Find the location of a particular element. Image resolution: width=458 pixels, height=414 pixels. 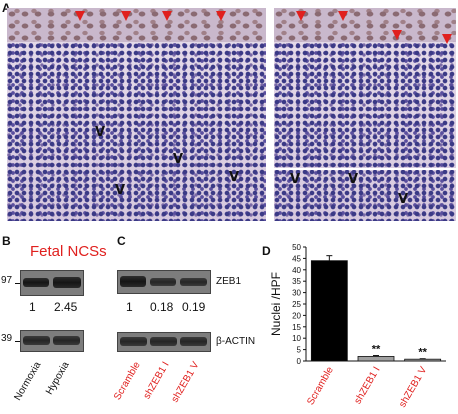

c-value-shzeb1-v: 0.19 is located at coordinates (194, 307).